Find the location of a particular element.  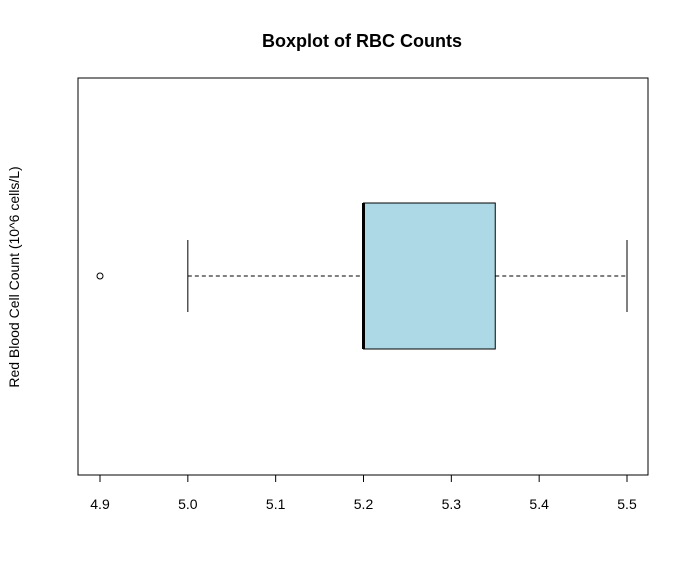

outlier-point is located at coordinates (100, 276).